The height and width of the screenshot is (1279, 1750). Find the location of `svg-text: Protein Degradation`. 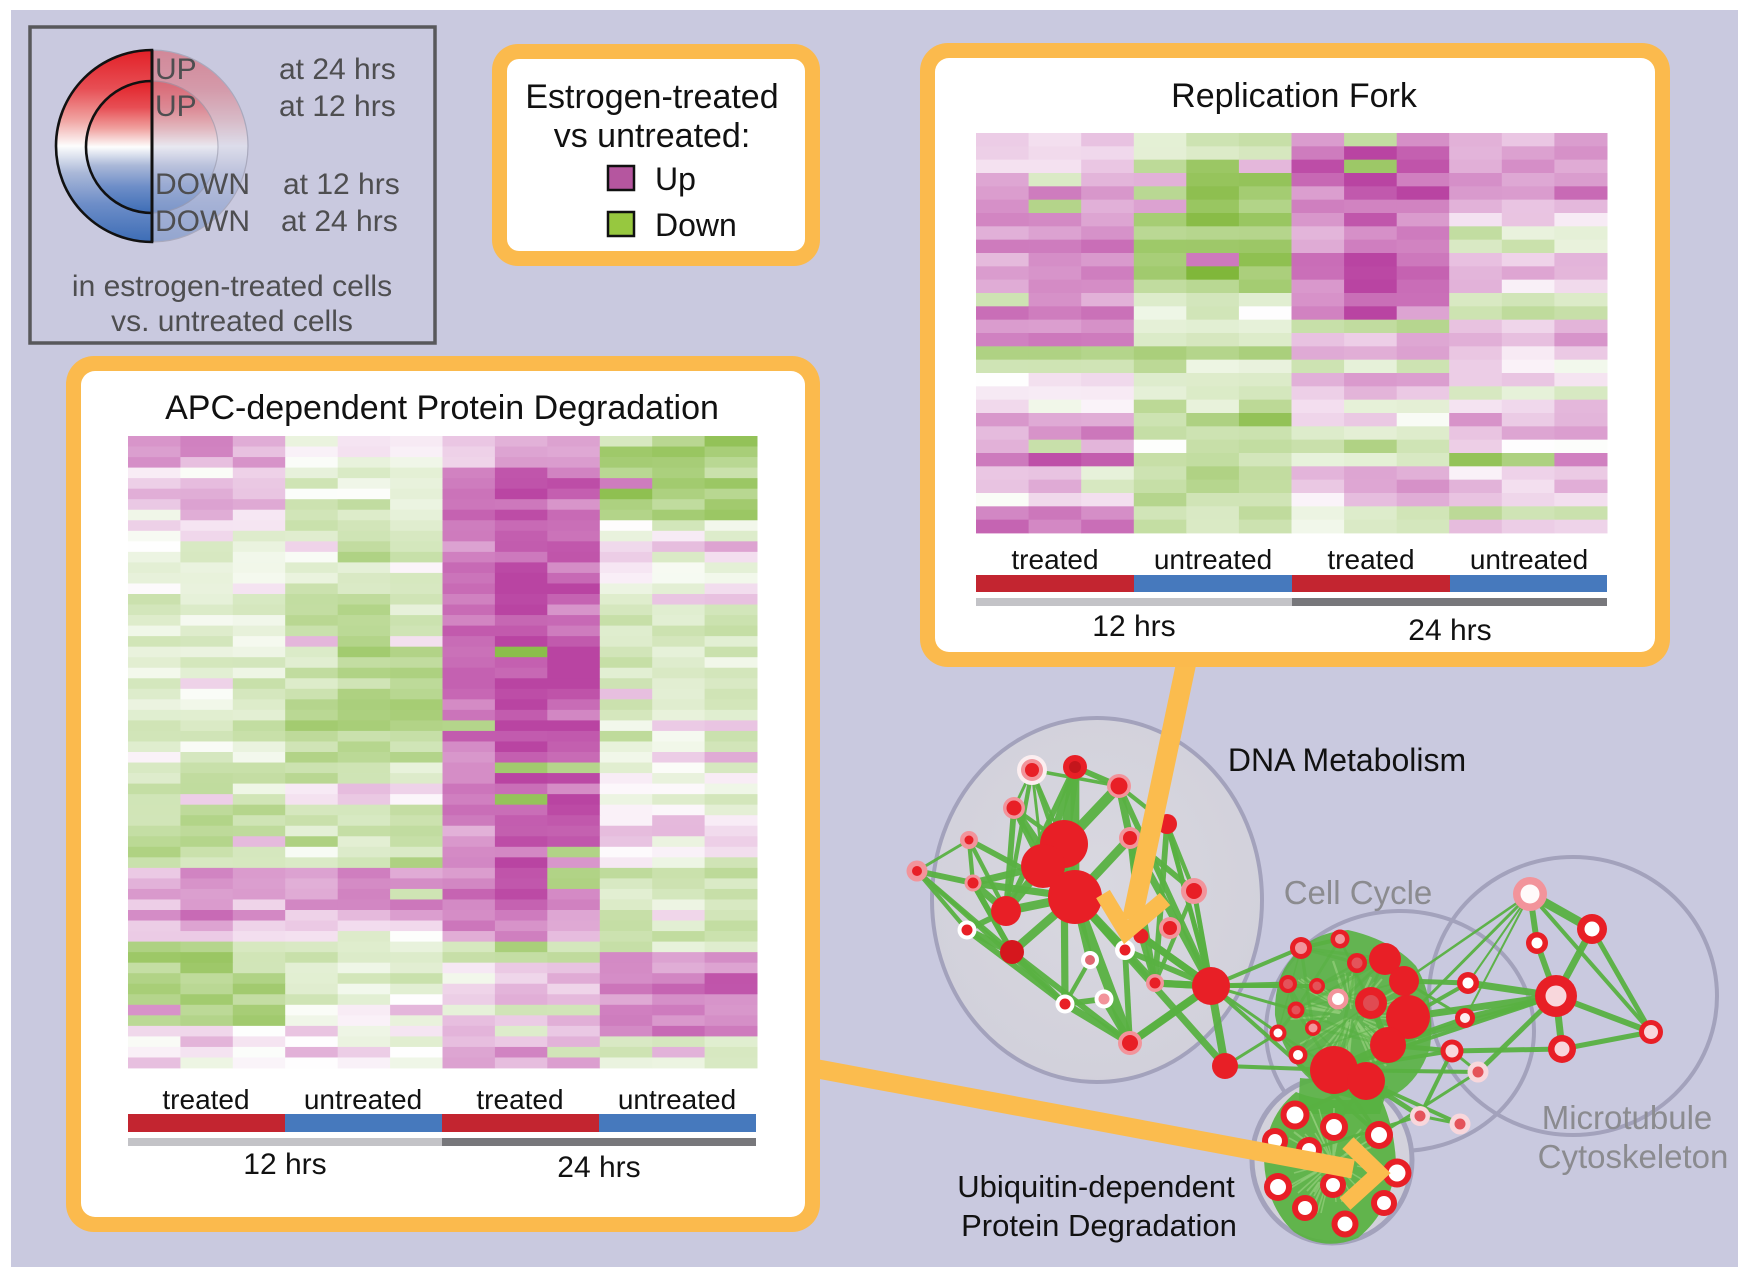

svg-text: Protein Degradation is located at coordinates (1099, 1225).